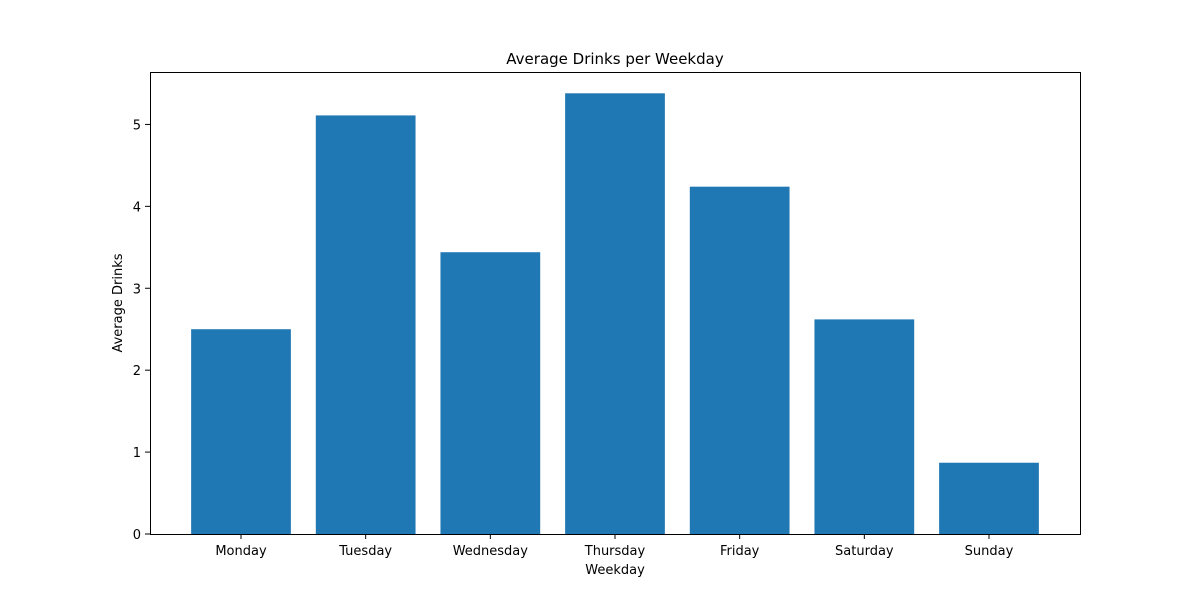 Image resolution: width=1200 pixels, height=600 pixels. I want to click on bar-sunday, so click(989, 498).